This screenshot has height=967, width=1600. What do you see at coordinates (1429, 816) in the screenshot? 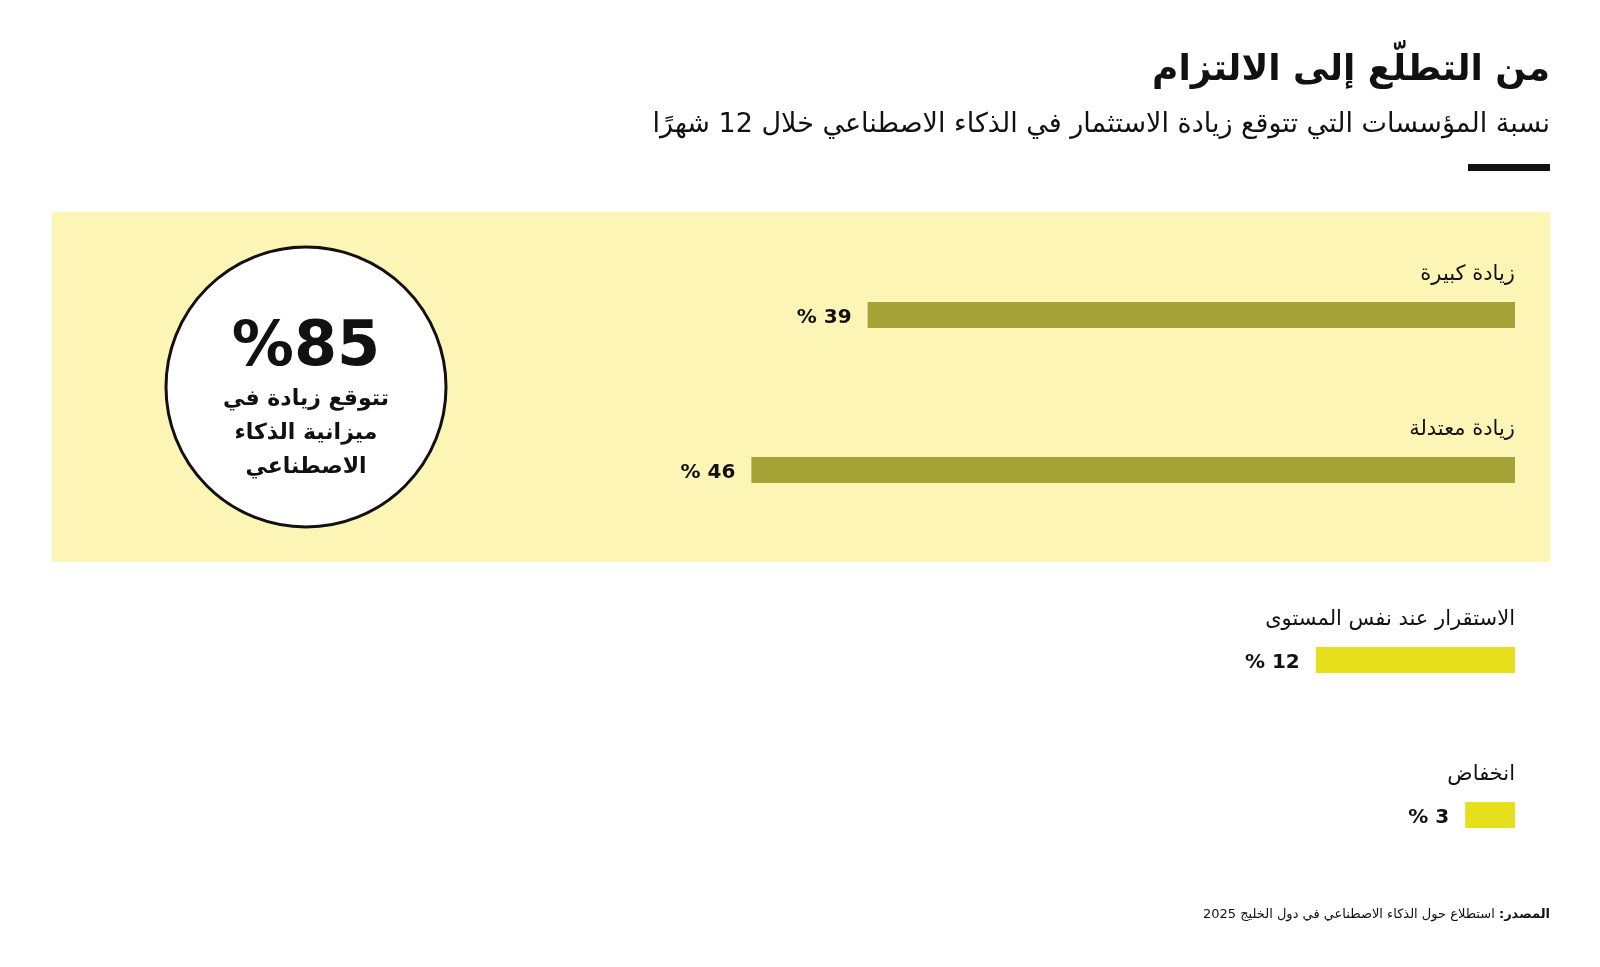
I see `data-label: 3 %` at bounding box center [1429, 816].